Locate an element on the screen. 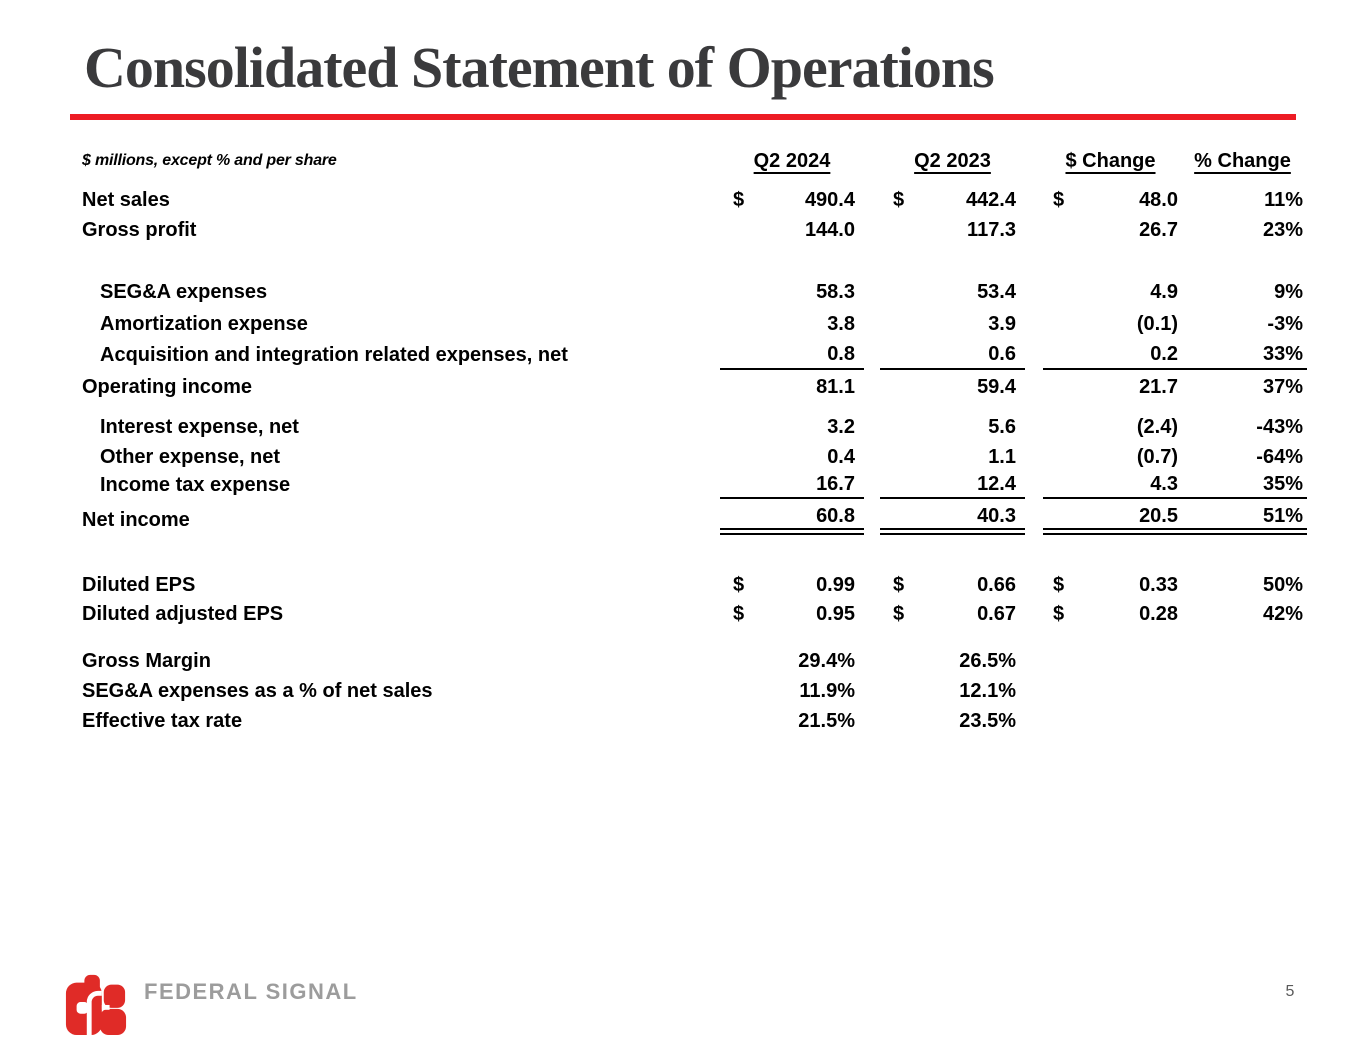 This screenshot has height=1055, width=1365. value: -43% is located at coordinates (1279, 426).